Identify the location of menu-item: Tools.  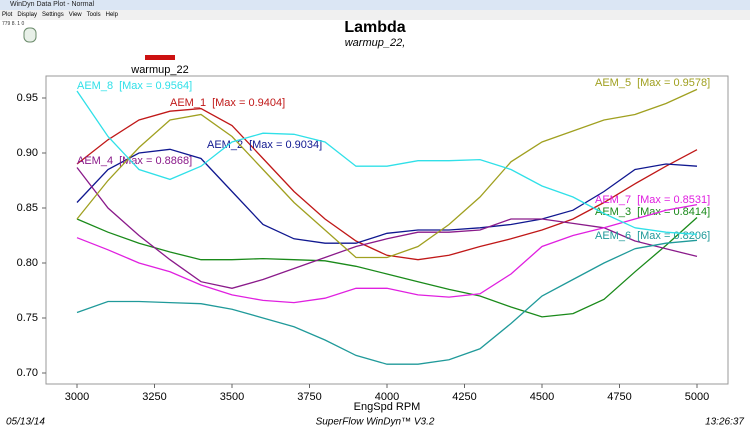
(93, 15).